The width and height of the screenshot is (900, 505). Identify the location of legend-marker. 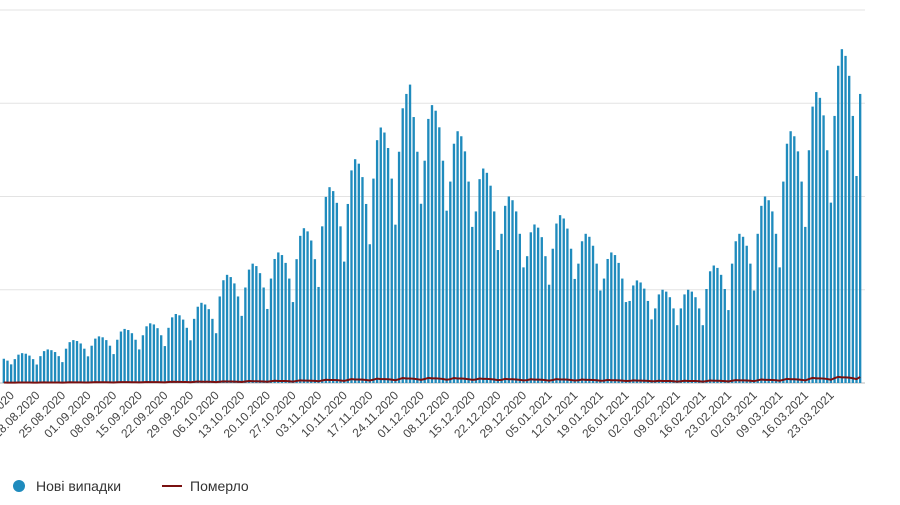
(19, 486).